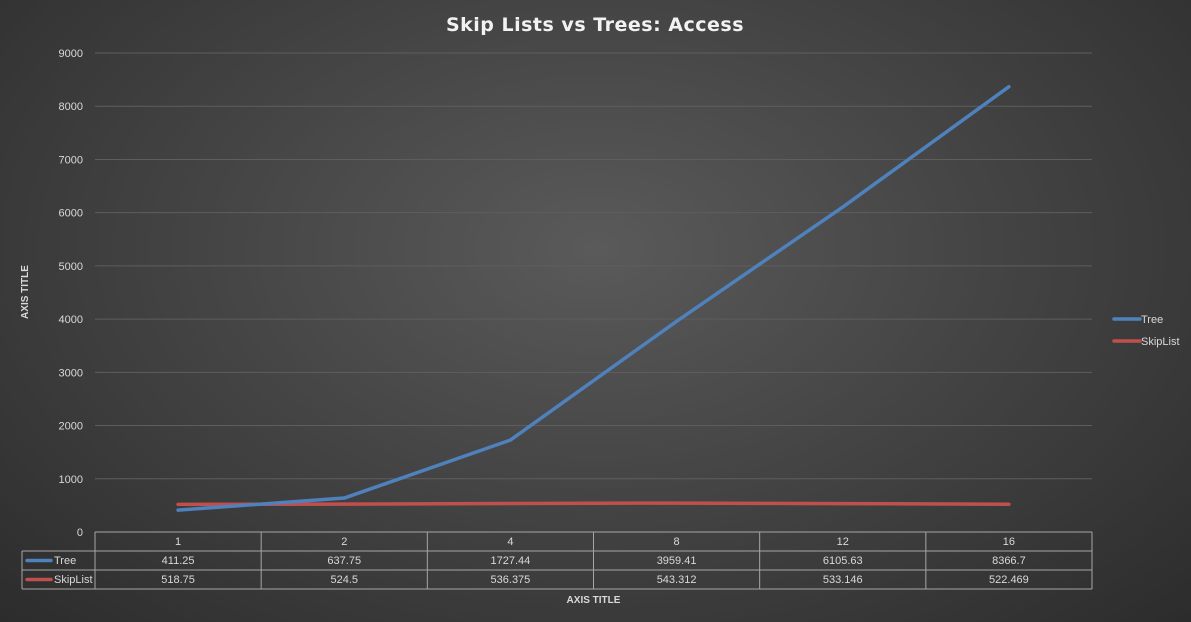 The image size is (1191, 622). I want to click on chart-title: Skip Lists vs Trees: Access, so click(595, 25).